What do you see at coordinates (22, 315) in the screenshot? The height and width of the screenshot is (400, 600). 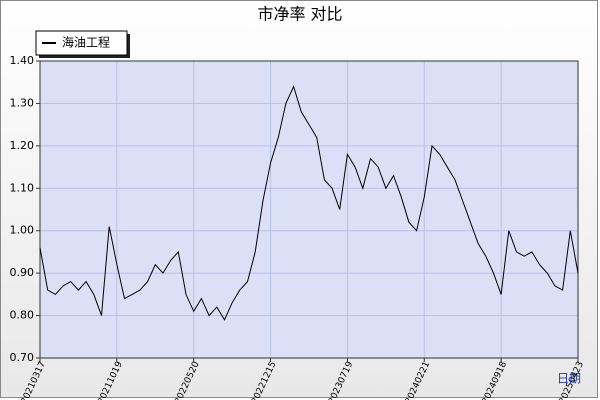 I see `y-tick-label: 0.80` at bounding box center [22, 315].